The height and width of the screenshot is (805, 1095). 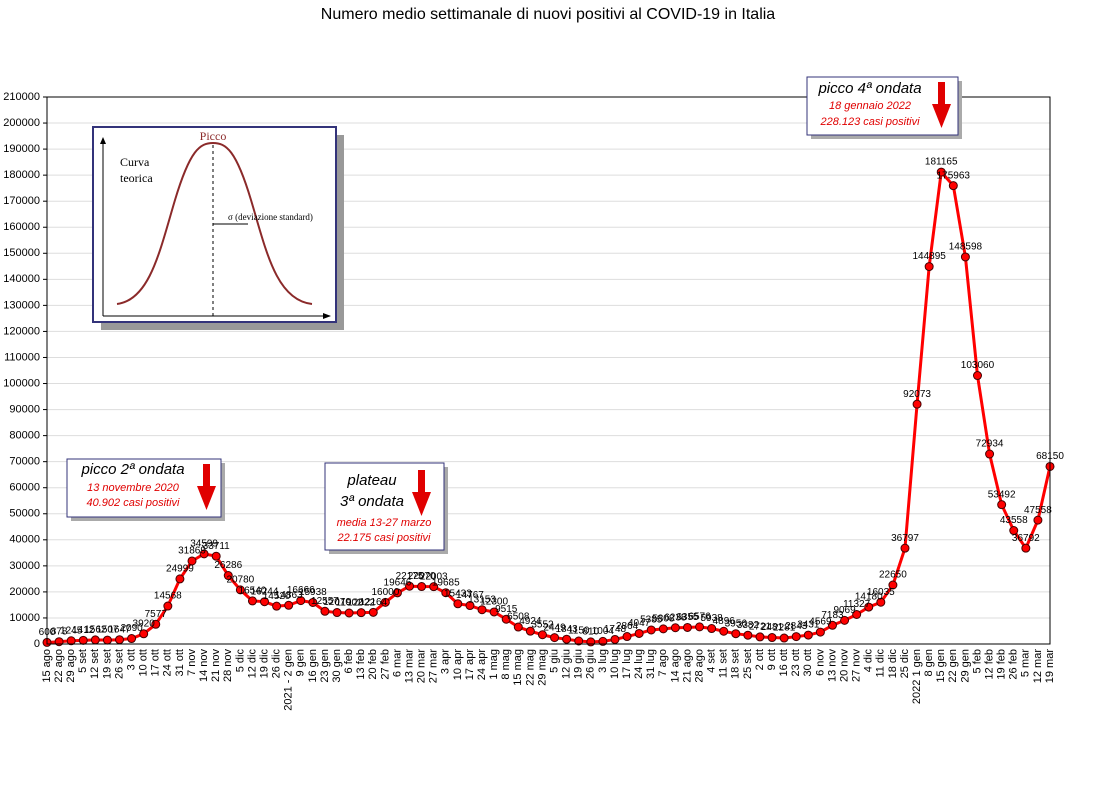 I want to click on x-tick-label: 3 lug, so click(x=603, y=661).